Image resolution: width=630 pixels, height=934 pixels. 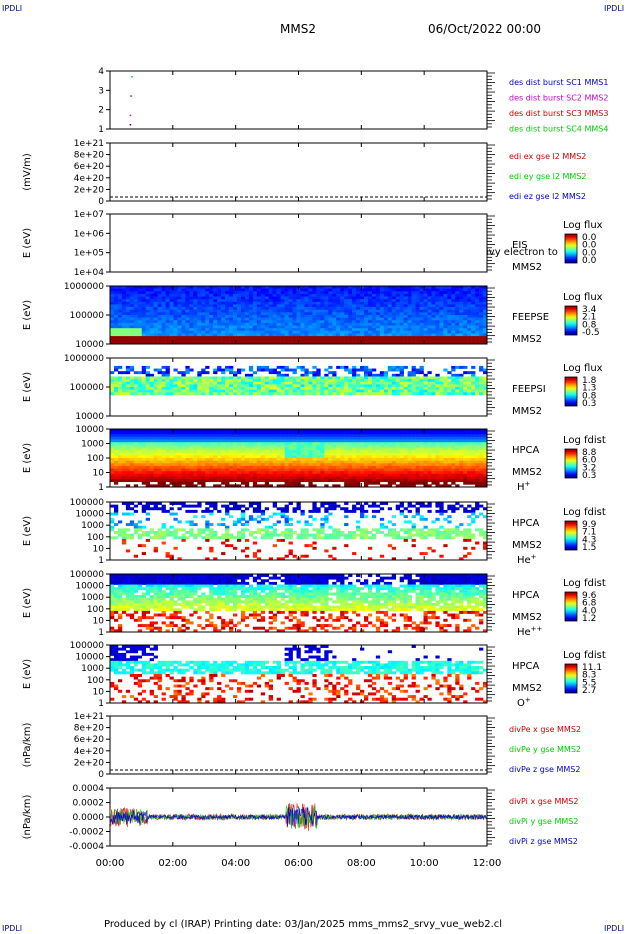 What do you see at coordinates (130, 125) in the screenshot?
I see `burst-marker` at bounding box center [130, 125].